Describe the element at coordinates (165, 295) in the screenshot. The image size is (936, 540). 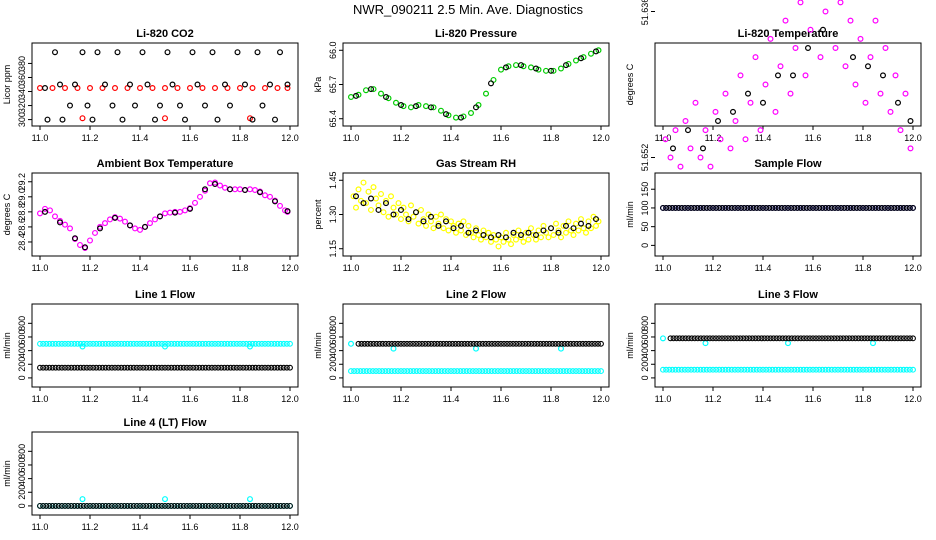
I see `chart-title: Line 1 Flow` at that location.